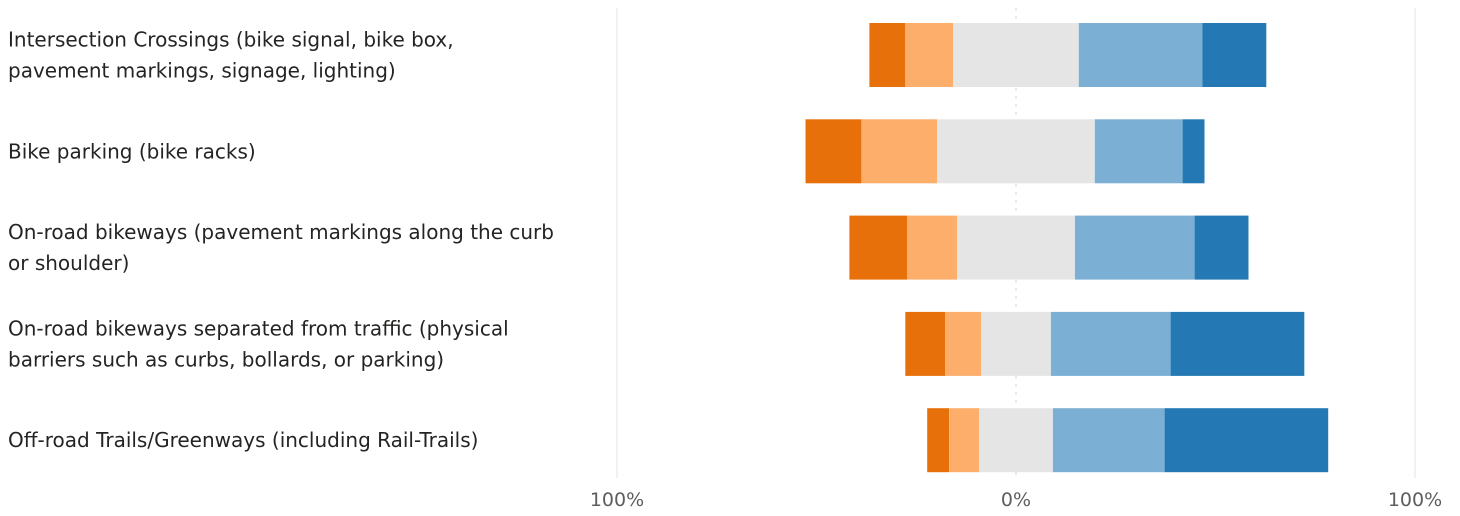 Image resolution: width=1460 pixels, height=516 pixels. What do you see at coordinates (887, 55) in the screenshot?
I see `bar-segment-row1-series1` at bounding box center [887, 55].